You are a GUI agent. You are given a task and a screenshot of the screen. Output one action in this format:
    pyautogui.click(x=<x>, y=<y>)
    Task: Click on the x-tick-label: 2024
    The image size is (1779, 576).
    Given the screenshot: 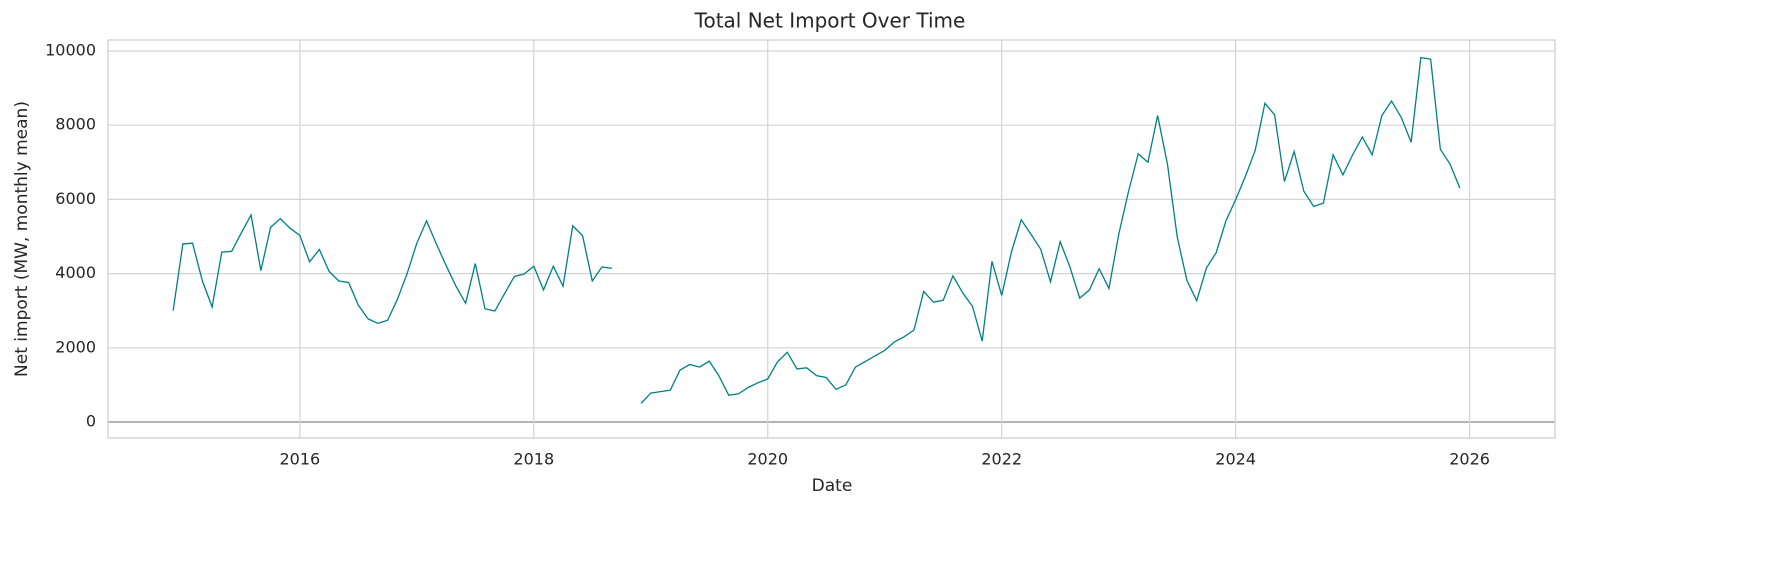 What is the action you would take?
    pyautogui.click(x=1235, y=459)
    